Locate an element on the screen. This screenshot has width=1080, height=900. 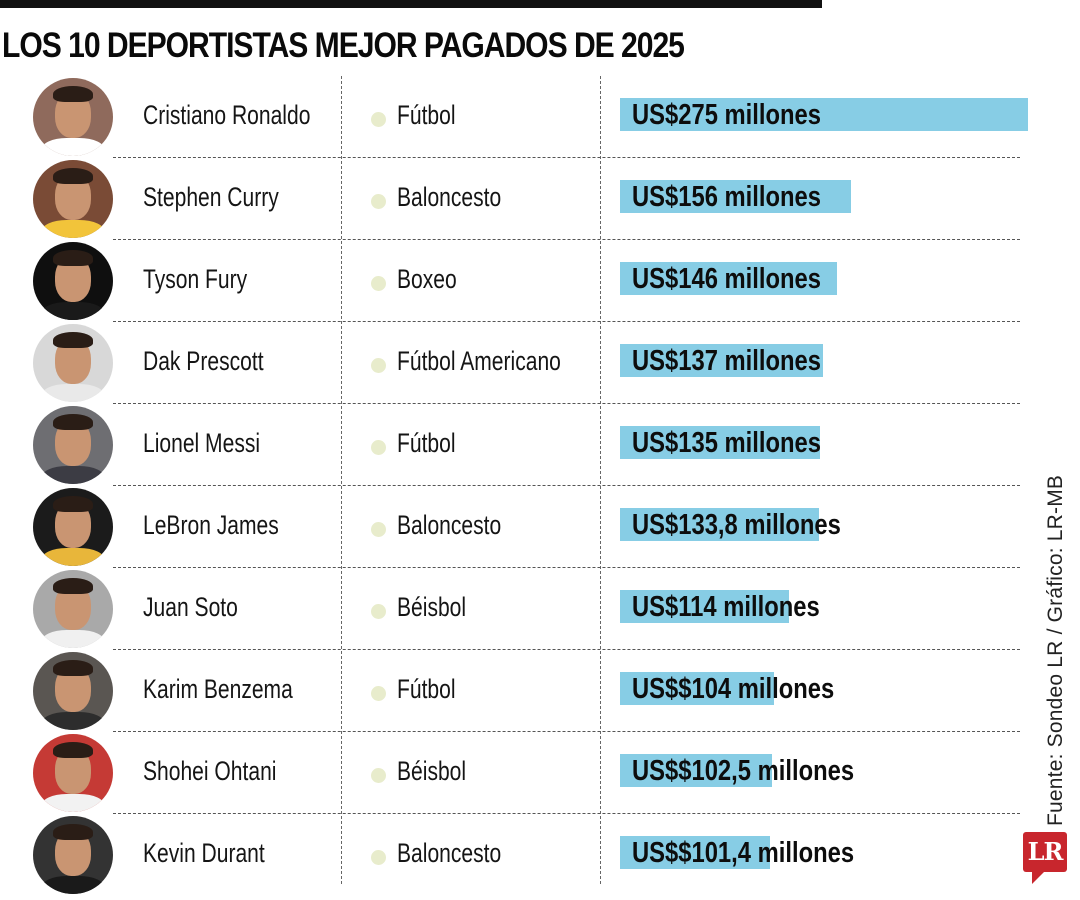
athlete-row: Tyson Fury Boxeo US$146 millones is located at coordinates (515, 281).